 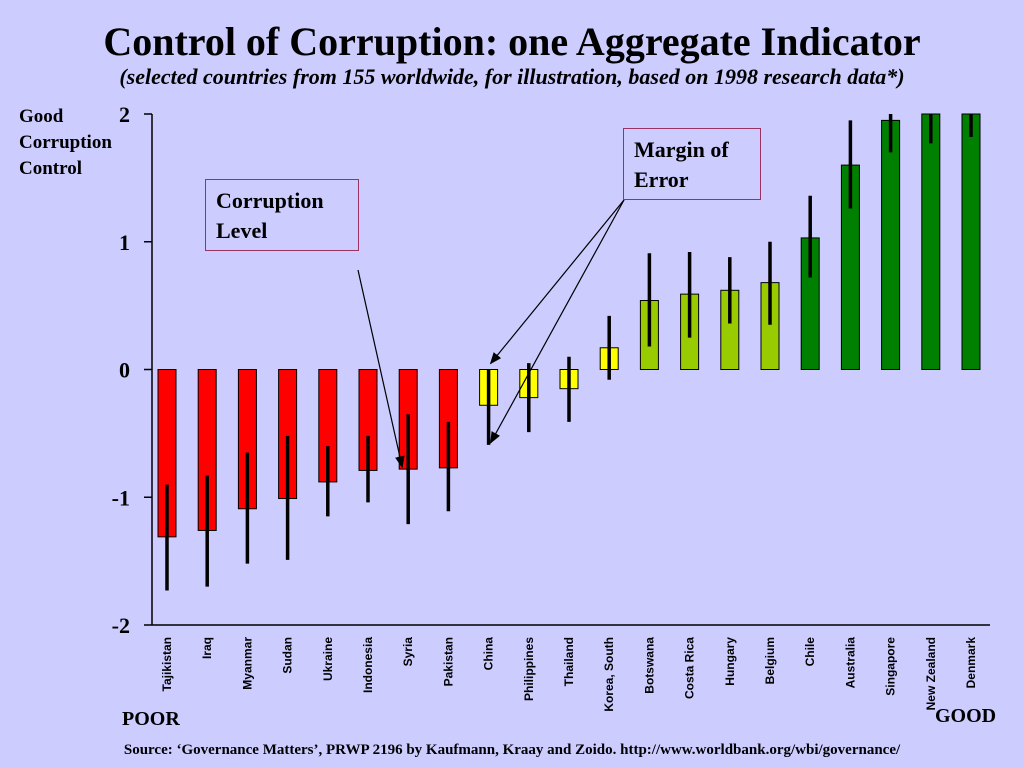 I want to click on category-label: Belgium, so click(x=770, y=660).